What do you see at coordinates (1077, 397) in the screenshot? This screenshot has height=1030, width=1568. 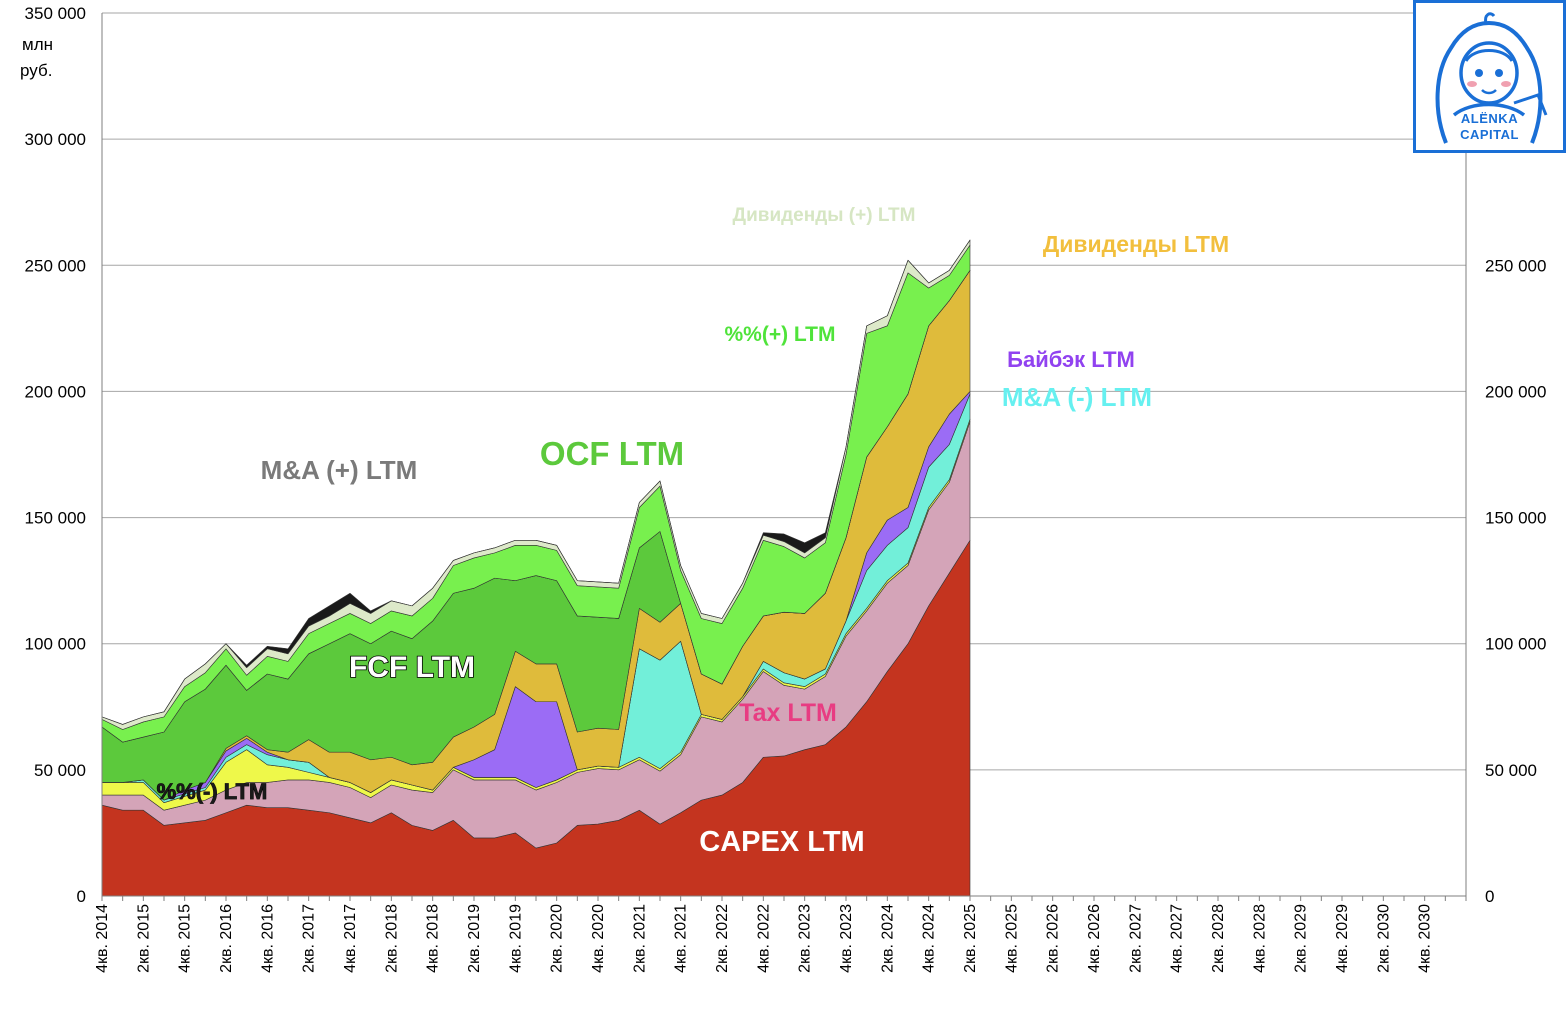 I see `annotation-label: M&A (-) LTM` at bounding box center [1077, 397].